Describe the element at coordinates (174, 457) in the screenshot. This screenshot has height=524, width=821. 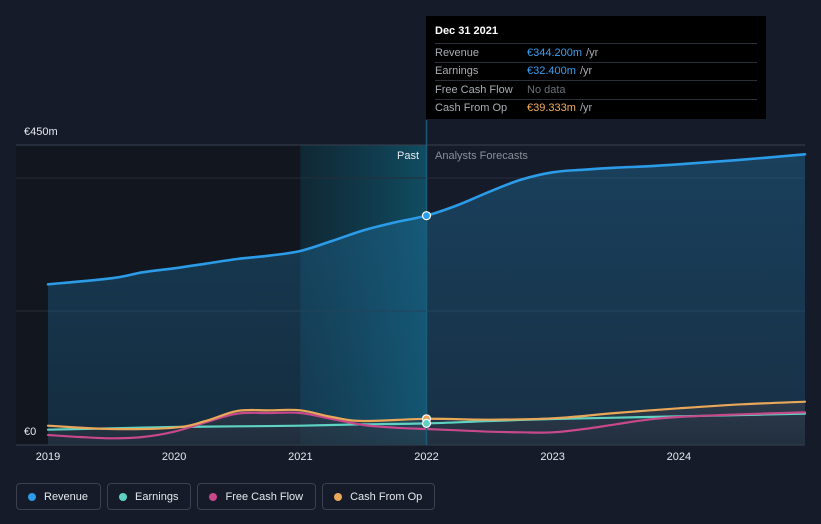
I see `x-tick-label: 2020` at that location.